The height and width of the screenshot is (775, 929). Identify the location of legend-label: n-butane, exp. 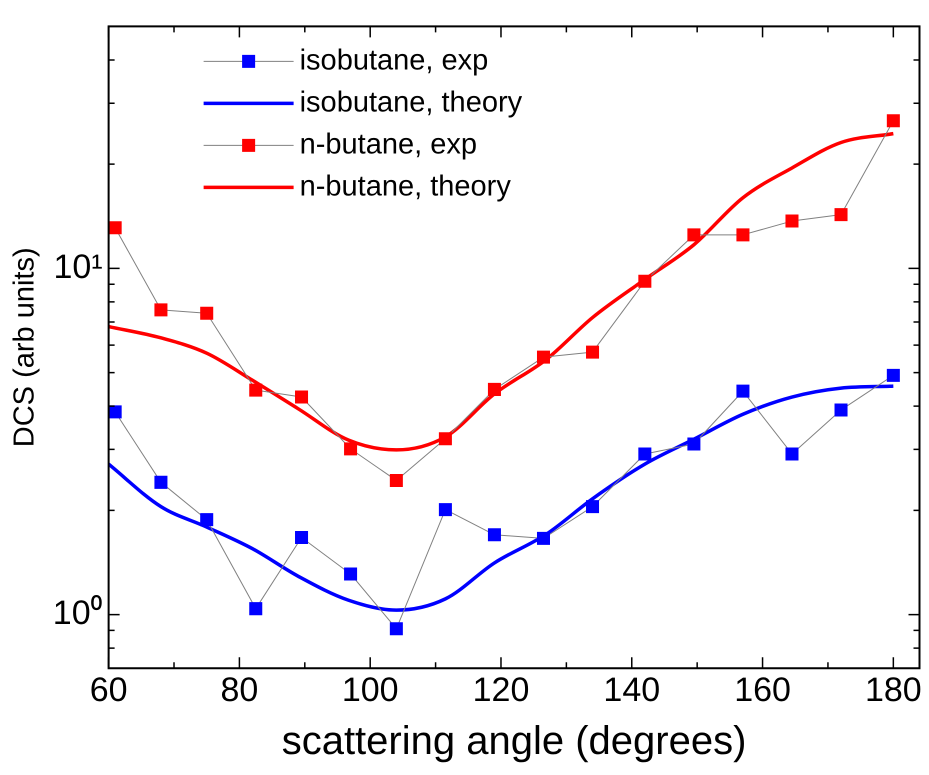
(388, 144).